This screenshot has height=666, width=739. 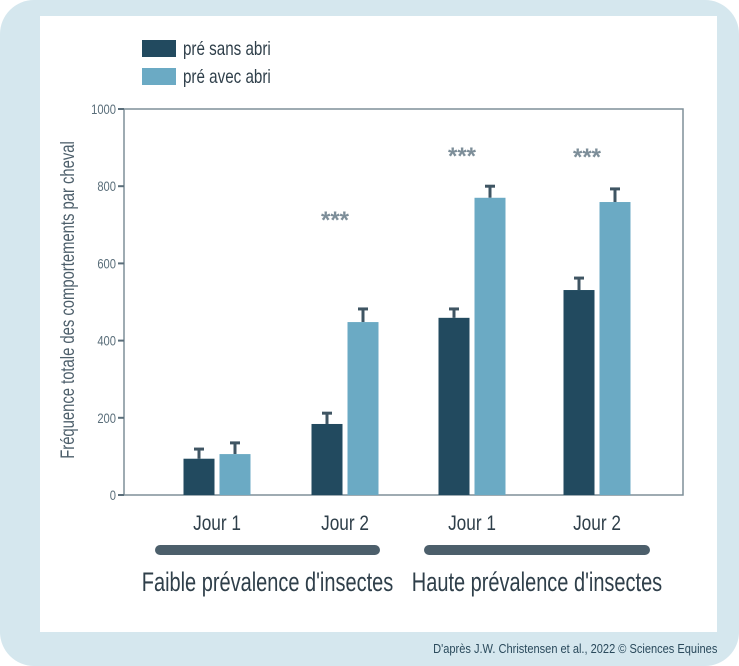 I want to click on y-tick-label: 1000, so click(x=103, y=109).